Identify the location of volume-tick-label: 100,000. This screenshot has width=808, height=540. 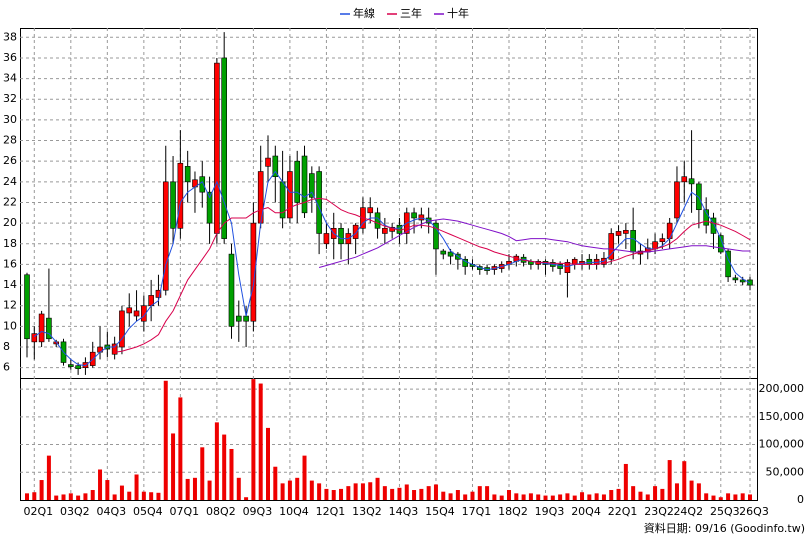
(782, 444).